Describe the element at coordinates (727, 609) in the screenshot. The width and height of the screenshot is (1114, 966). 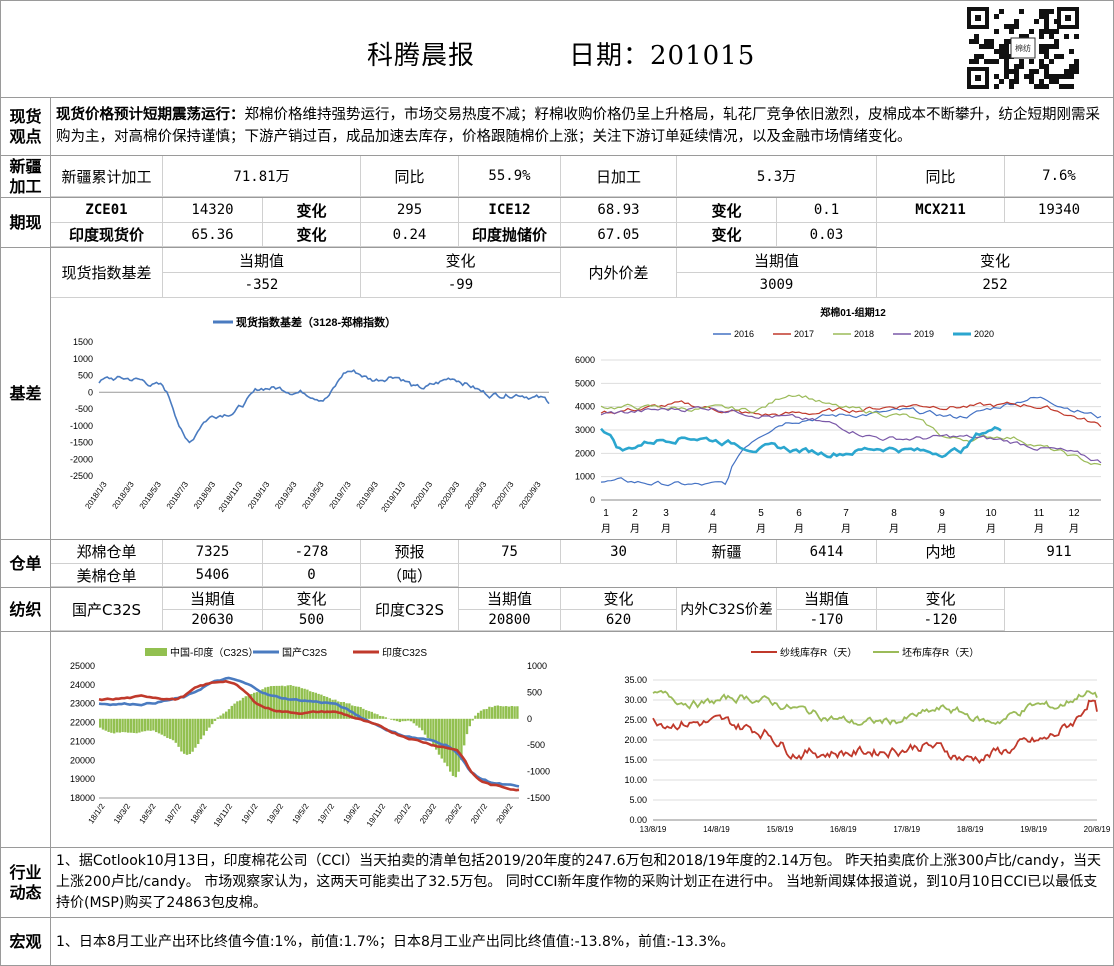
I see `c32s-spread-label: 内外C32S价差` at that location.